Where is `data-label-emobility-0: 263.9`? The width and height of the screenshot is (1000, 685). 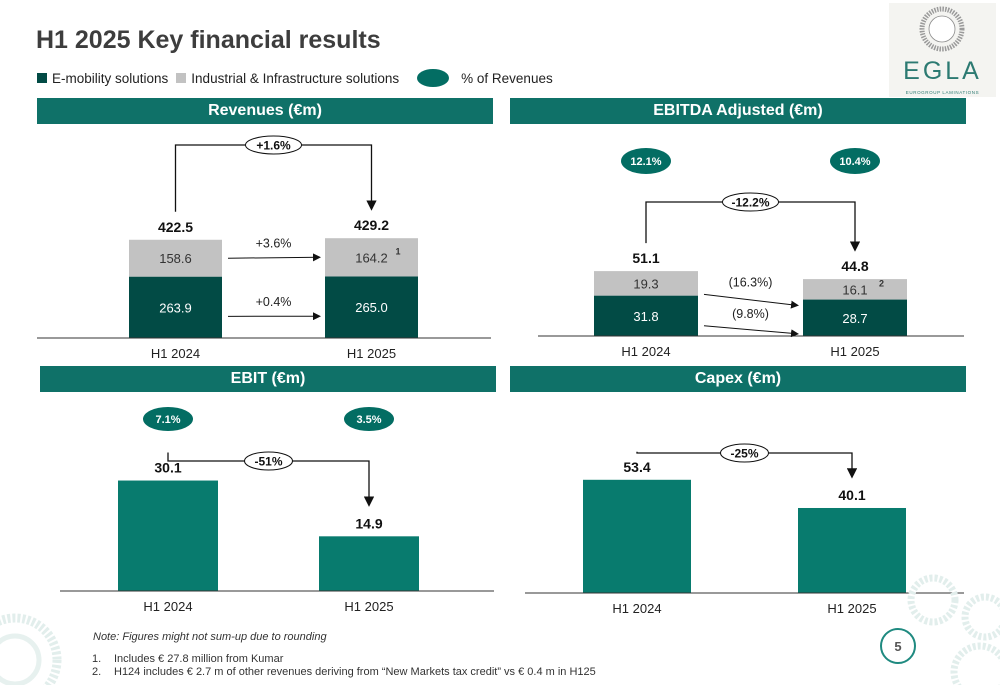
data-label-emobility-0: 263.9 is located at coordinates (175, 307).